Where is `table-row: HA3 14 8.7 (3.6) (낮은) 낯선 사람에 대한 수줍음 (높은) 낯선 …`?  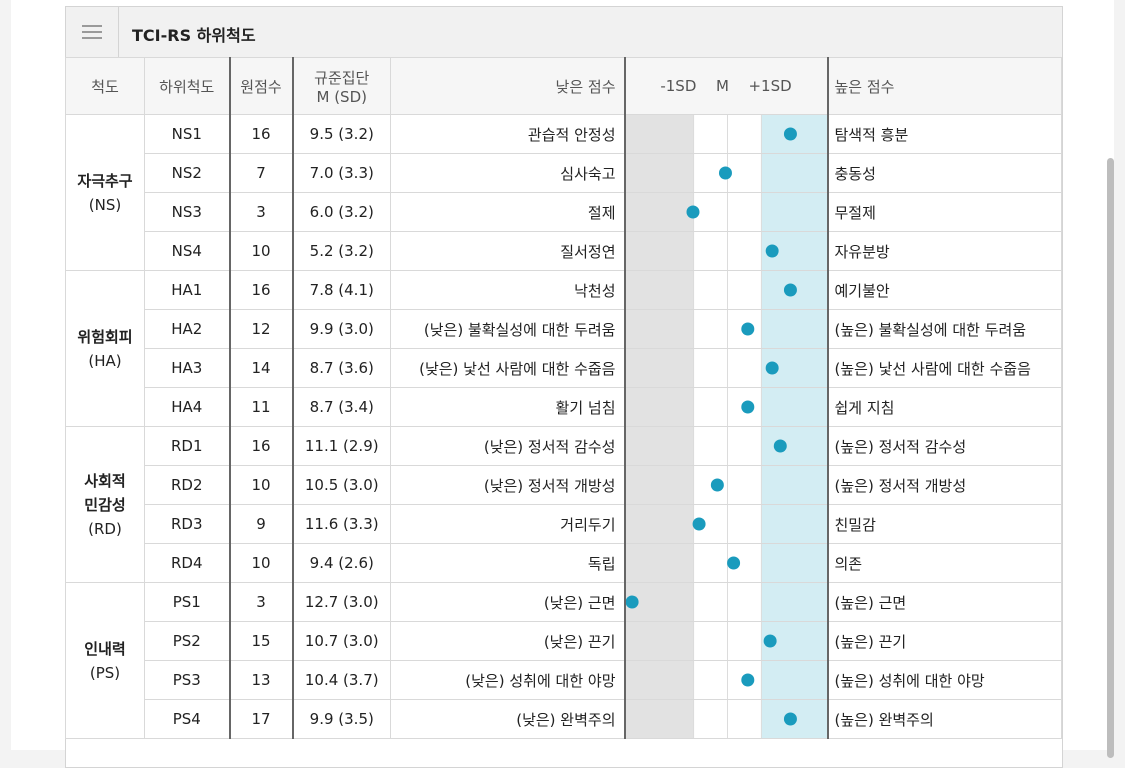
table-row: HA3 14 8.7 (3.6) (낮은) 낯선 사람에 대한 수줍음 (높은) 낯선 … is located at coordinates (564, 368).